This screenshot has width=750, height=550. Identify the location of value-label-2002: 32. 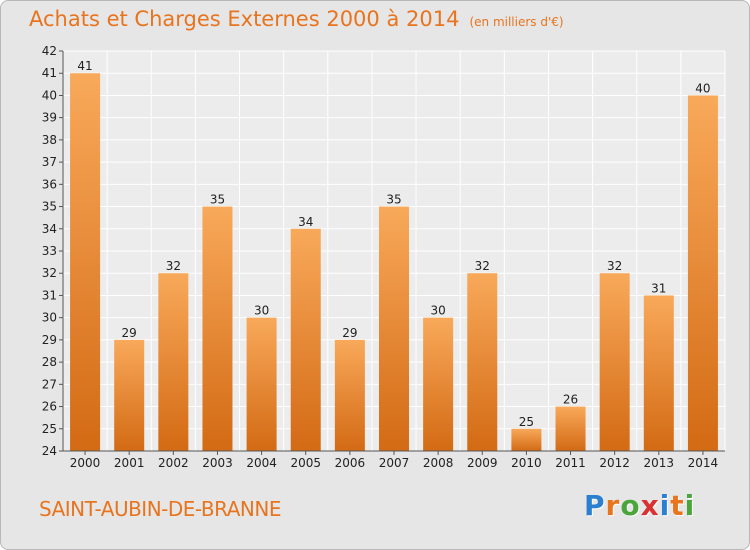
(173, 266).